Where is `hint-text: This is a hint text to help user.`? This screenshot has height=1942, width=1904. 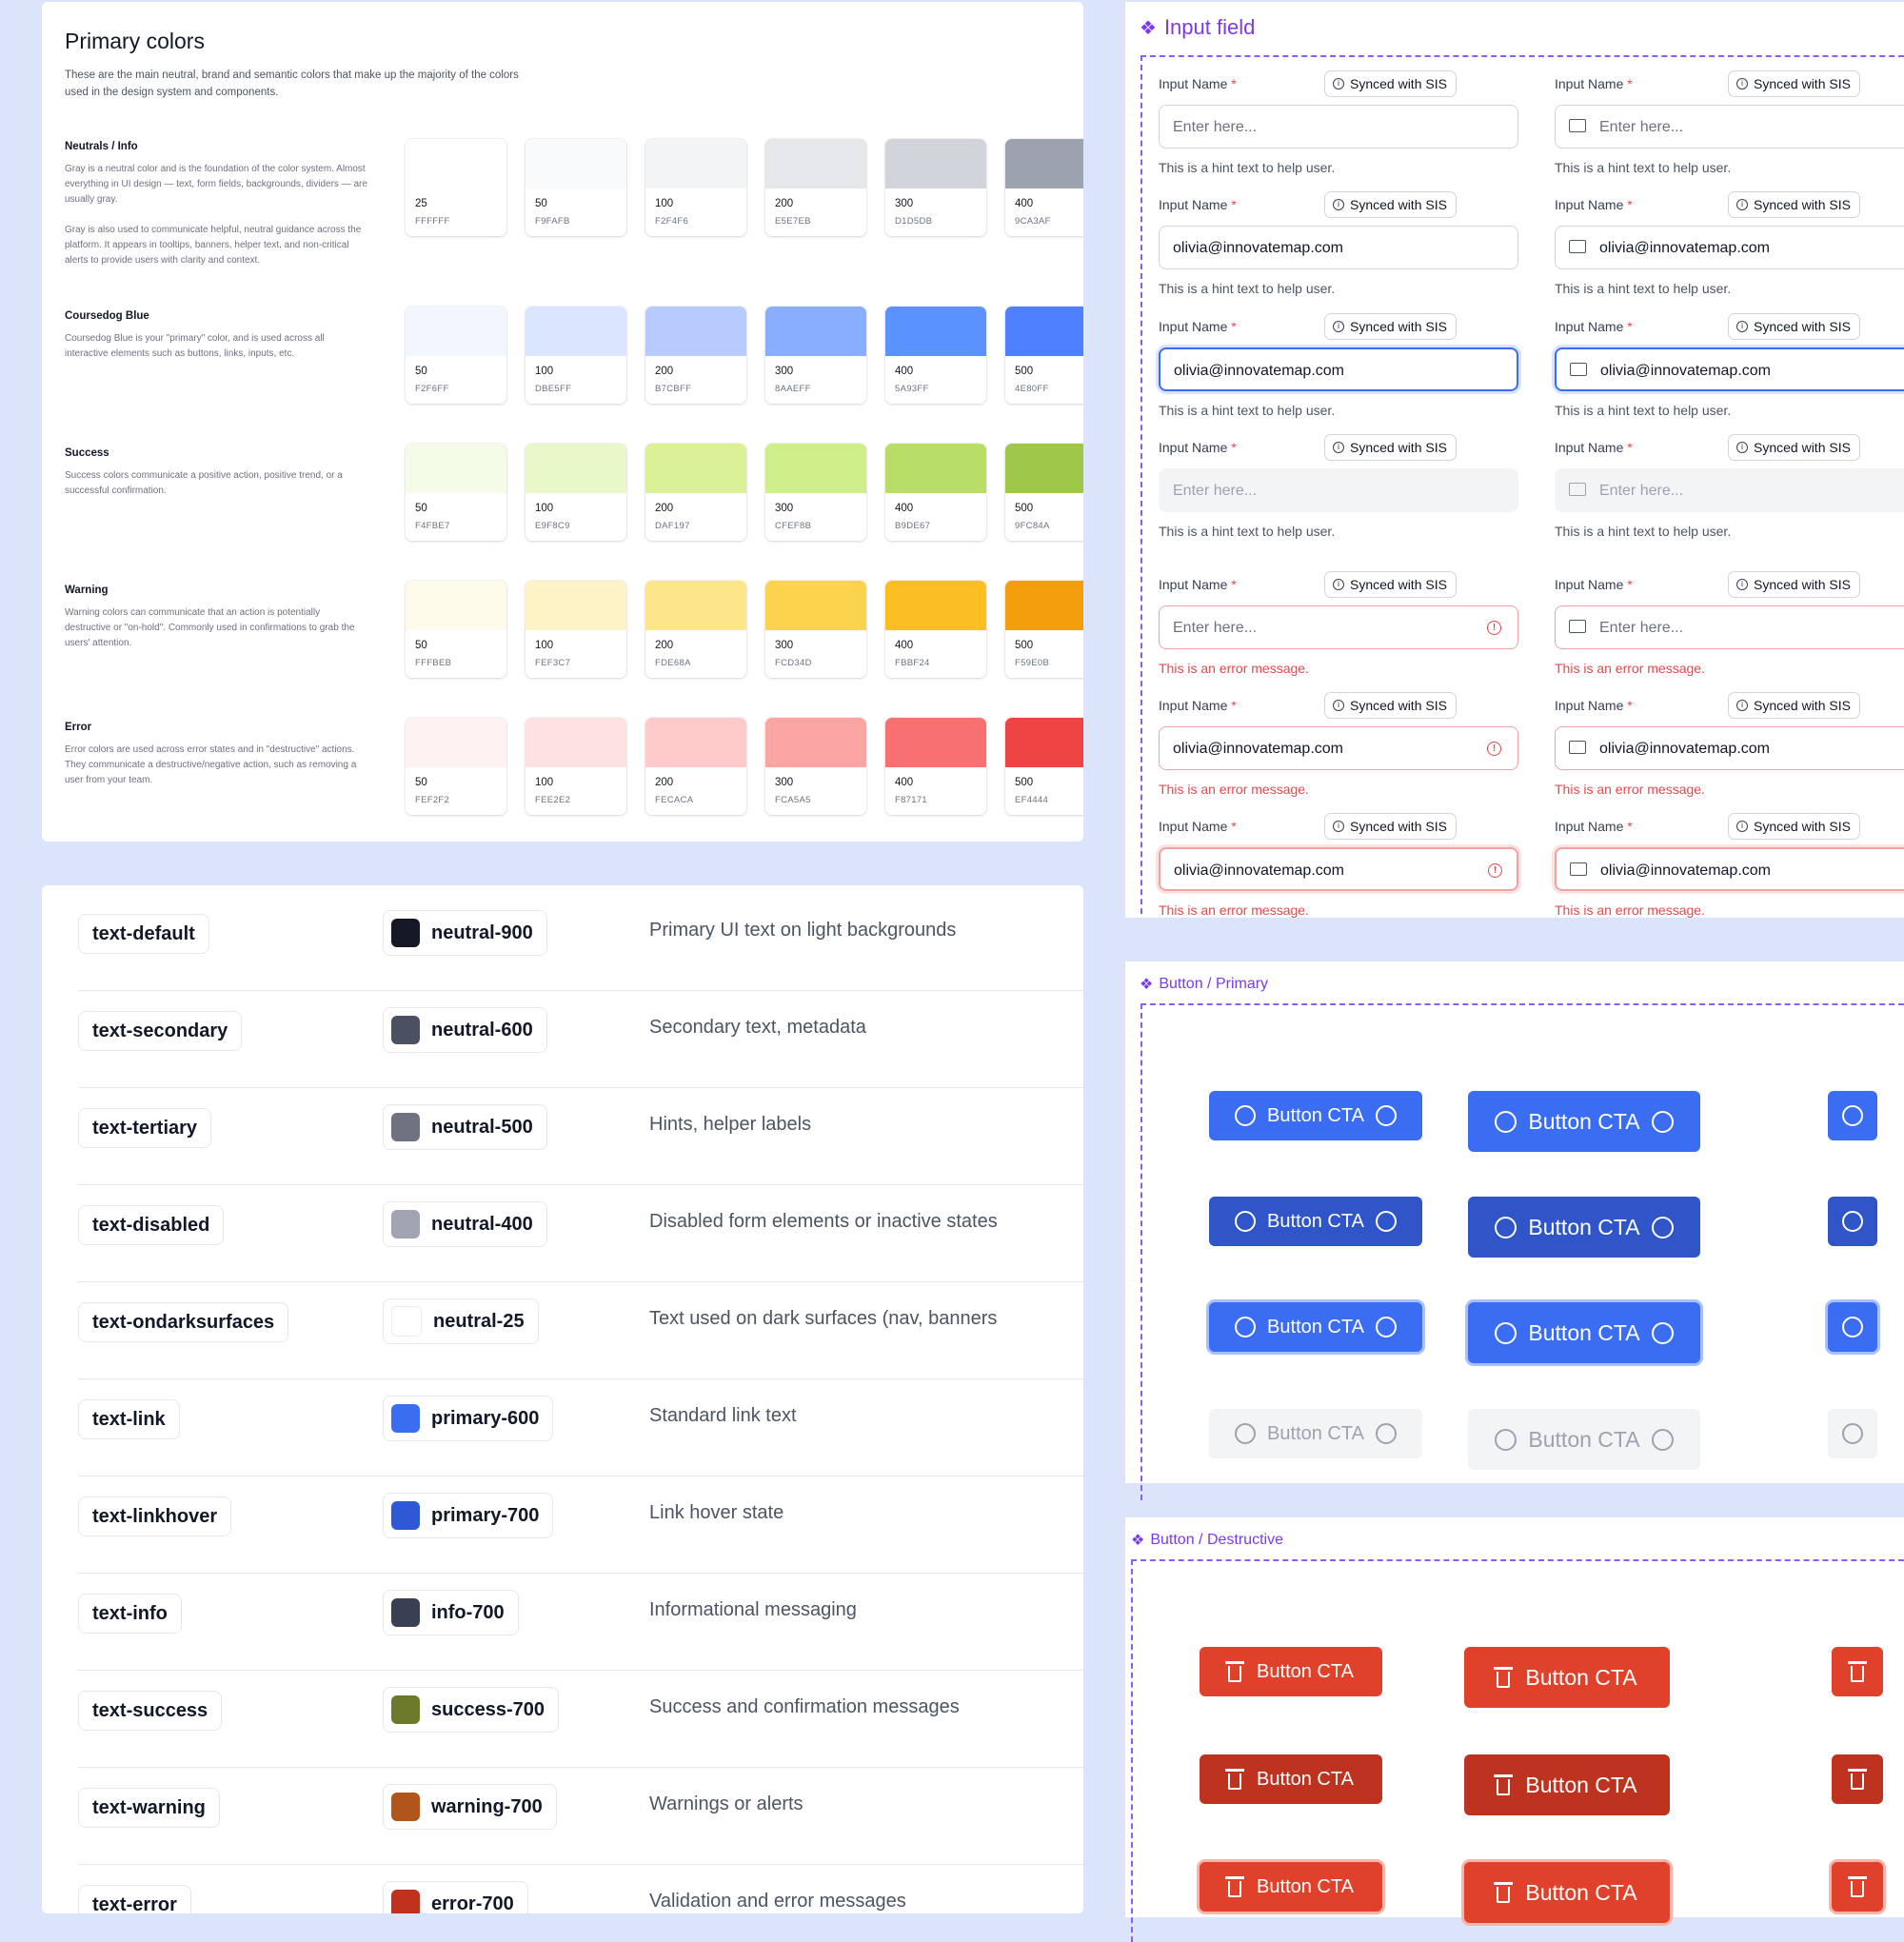
hint-text: This is a hint text to help user. is located at coordinates (1643, 410).